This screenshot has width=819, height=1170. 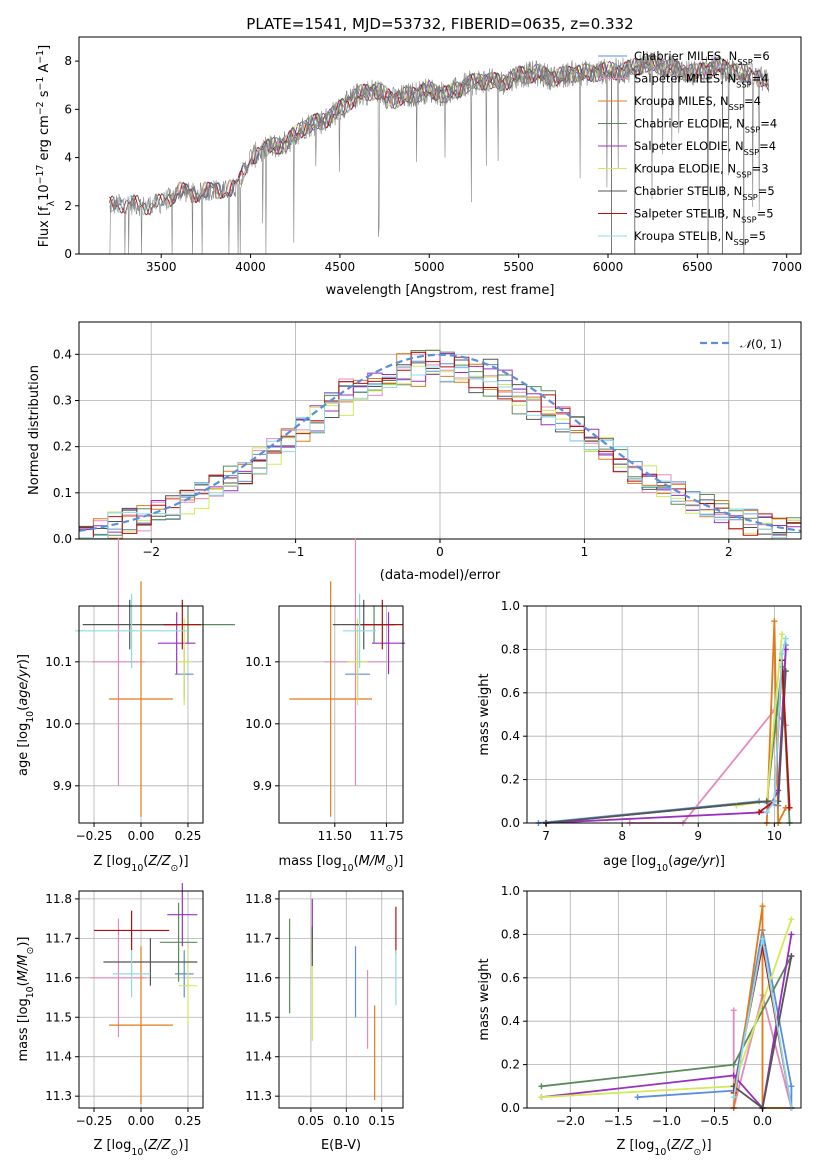 What do you see at coordinates (702, 58) in the screenshot?
I see `legend-entry: Chabrier MILES, NSSP=6` at bounding box center [702, 58].